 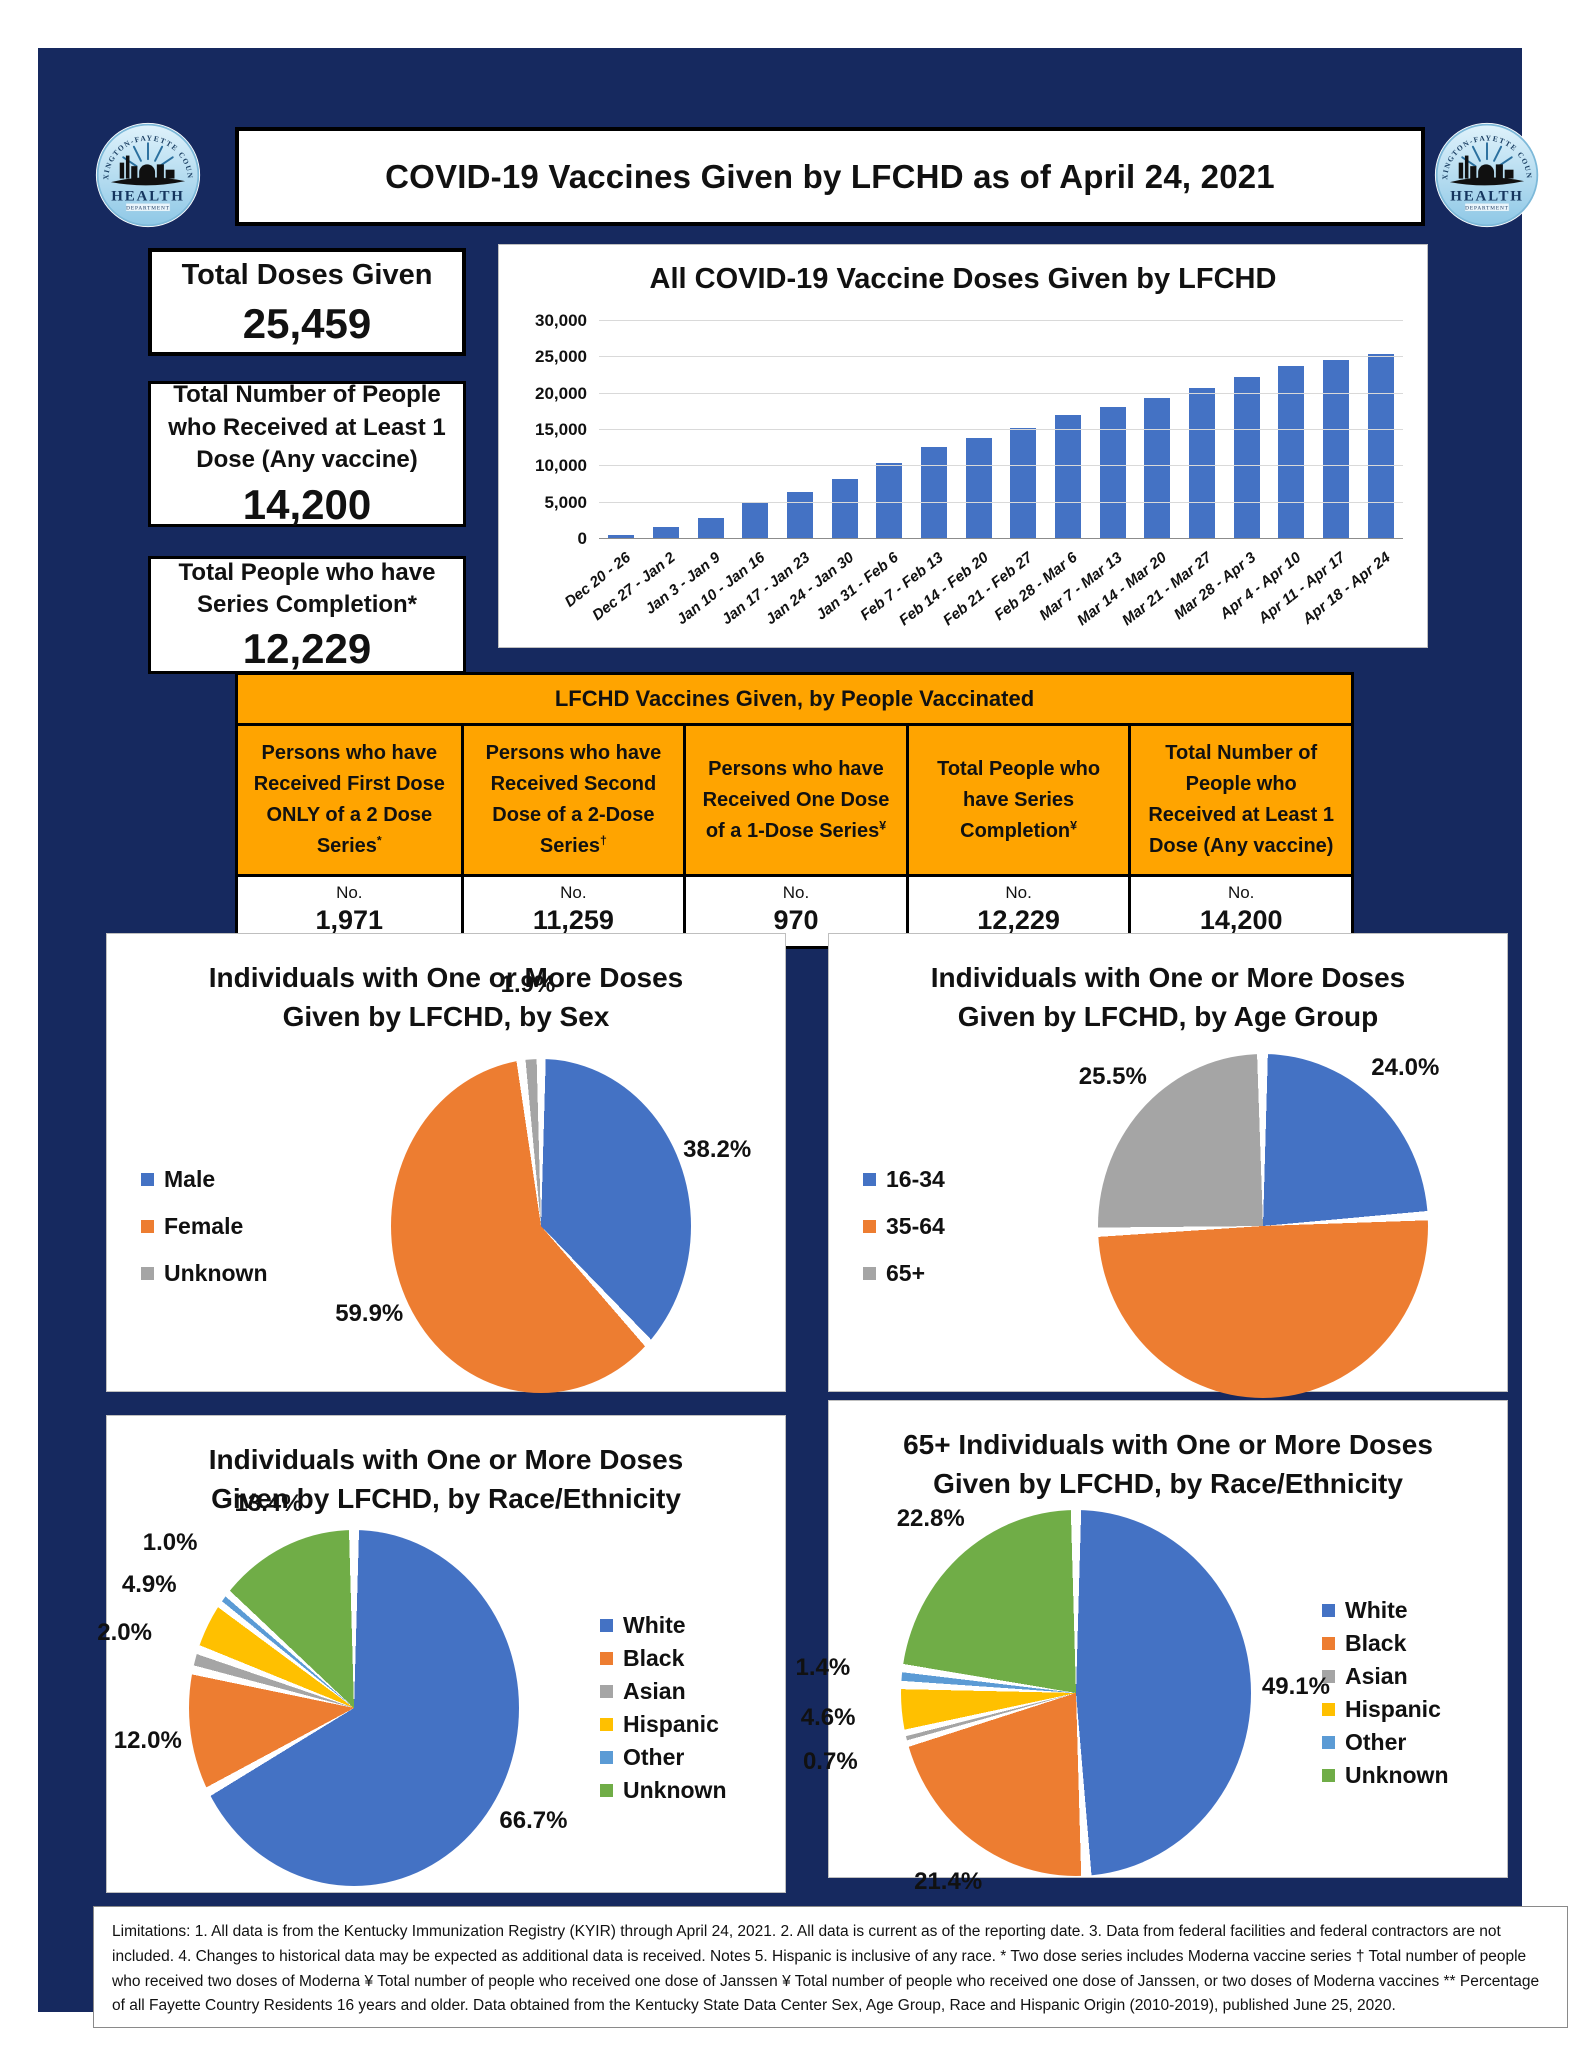 What do you see at coordinates (915, 1178) in the screenshot?
I see `legend-label: 16-34` at bounding box center [915, 1178].